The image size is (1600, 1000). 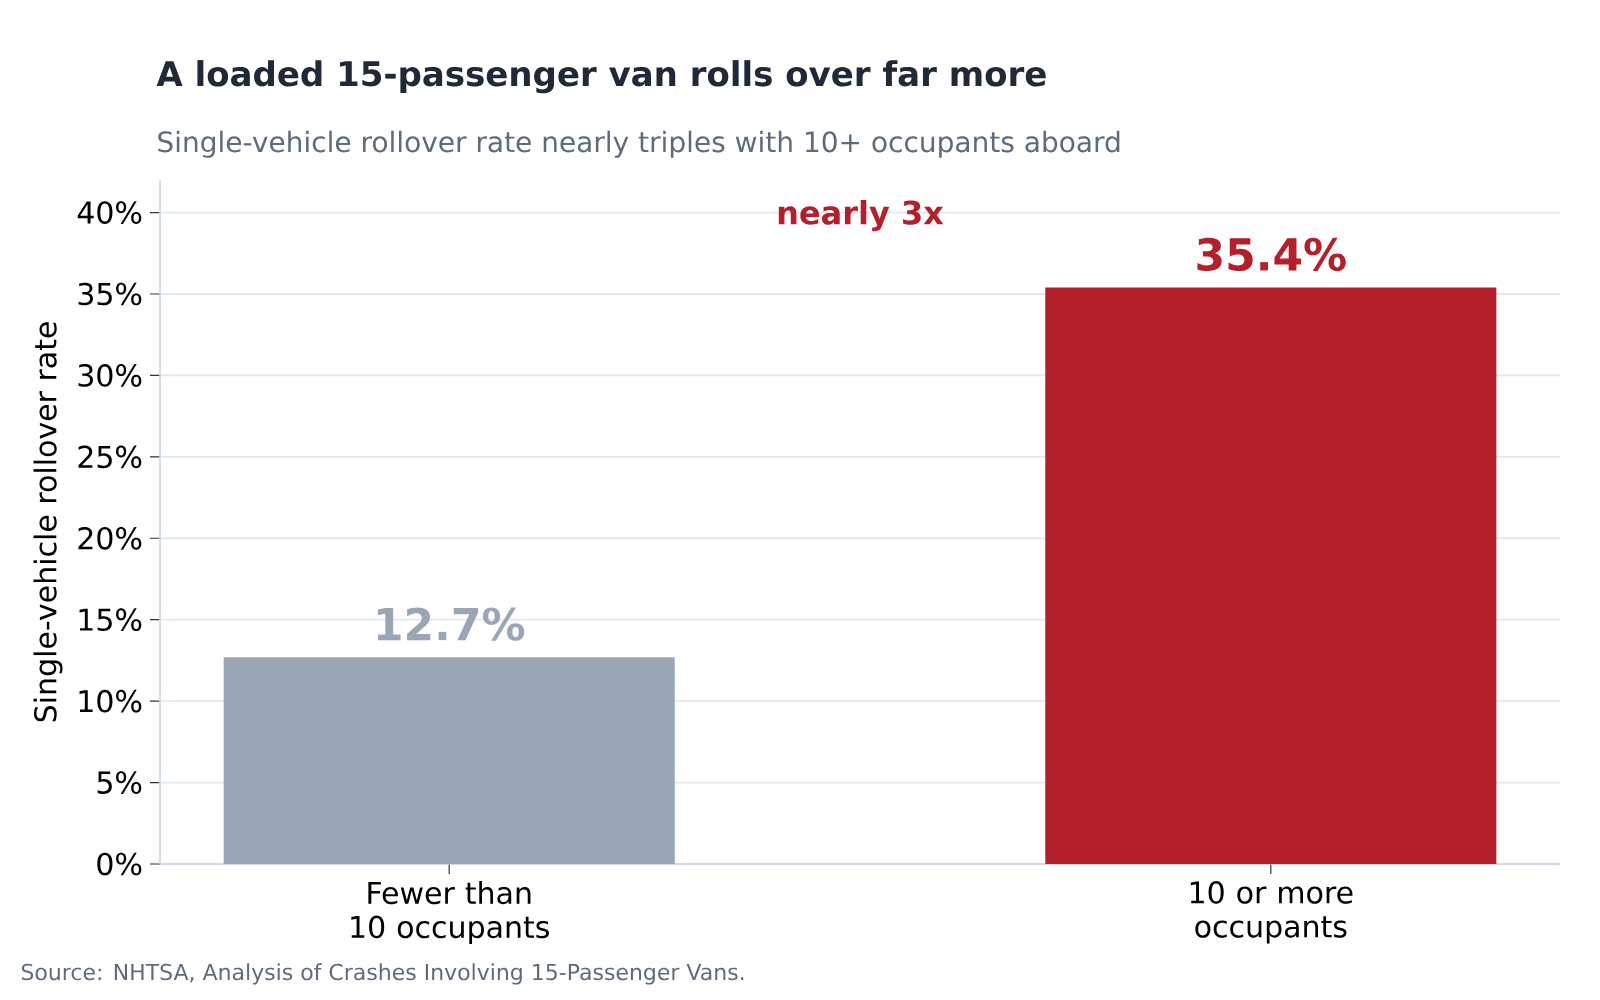 I want to click on y-tick-label: 10%, so click(x=110, y=701).